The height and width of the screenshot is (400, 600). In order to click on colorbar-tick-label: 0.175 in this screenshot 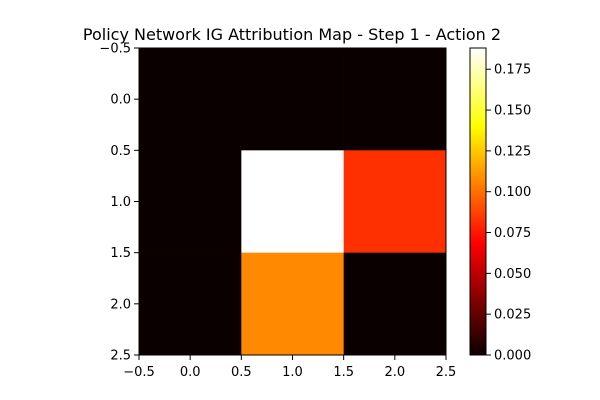, I will do `click(512, 70)`.